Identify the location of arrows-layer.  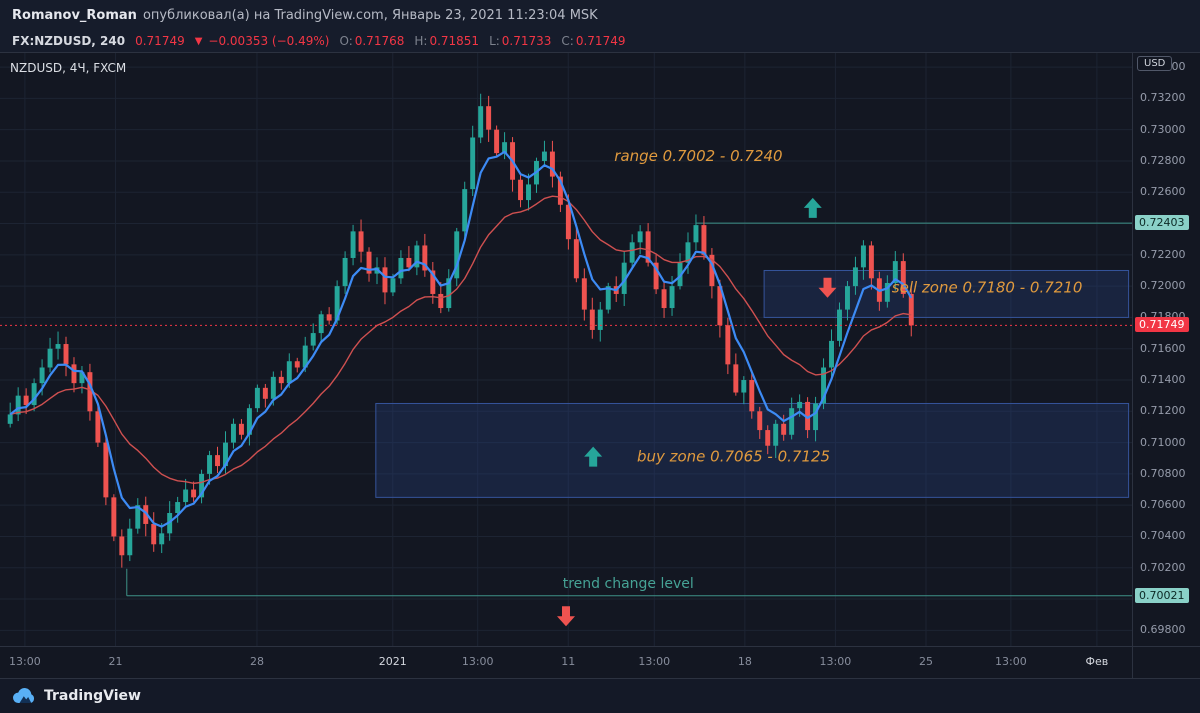
(697, 412).